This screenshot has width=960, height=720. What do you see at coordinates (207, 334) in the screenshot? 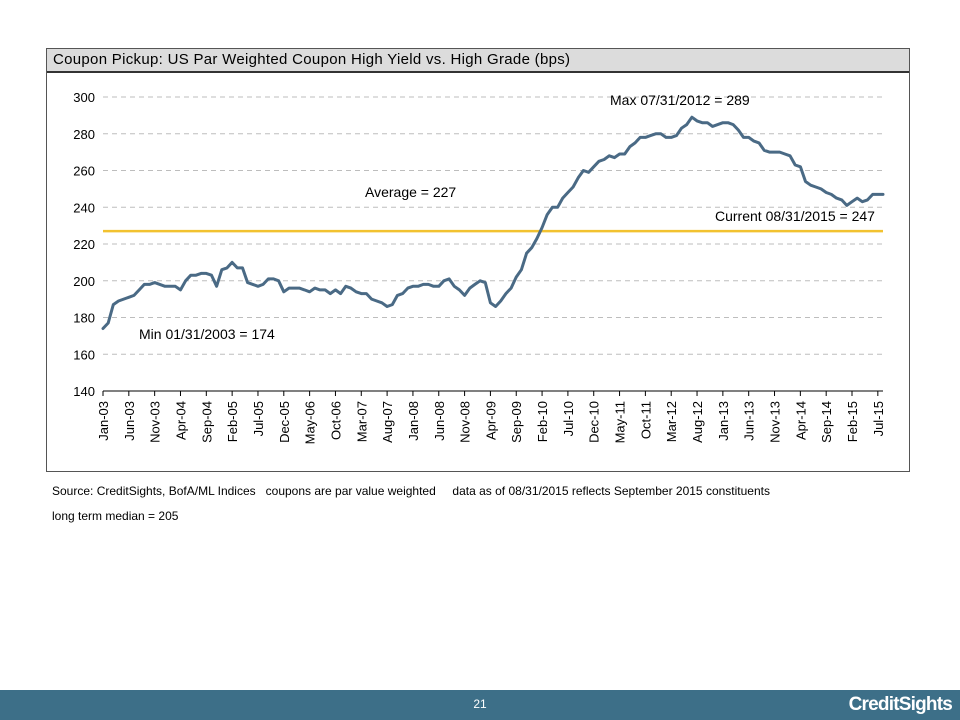
I see `min-annotation: Min 01/31/2003 = 174` at bounding box center [207, 334].